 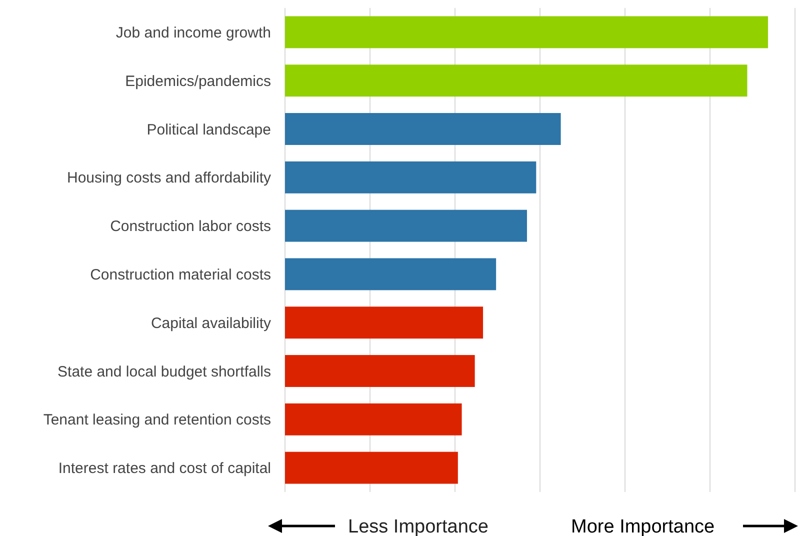 What do you see at coordinates (208, 129) in the screenshot?
I see `y-tick-label: Political landscape` at bounding box center [208, 129].